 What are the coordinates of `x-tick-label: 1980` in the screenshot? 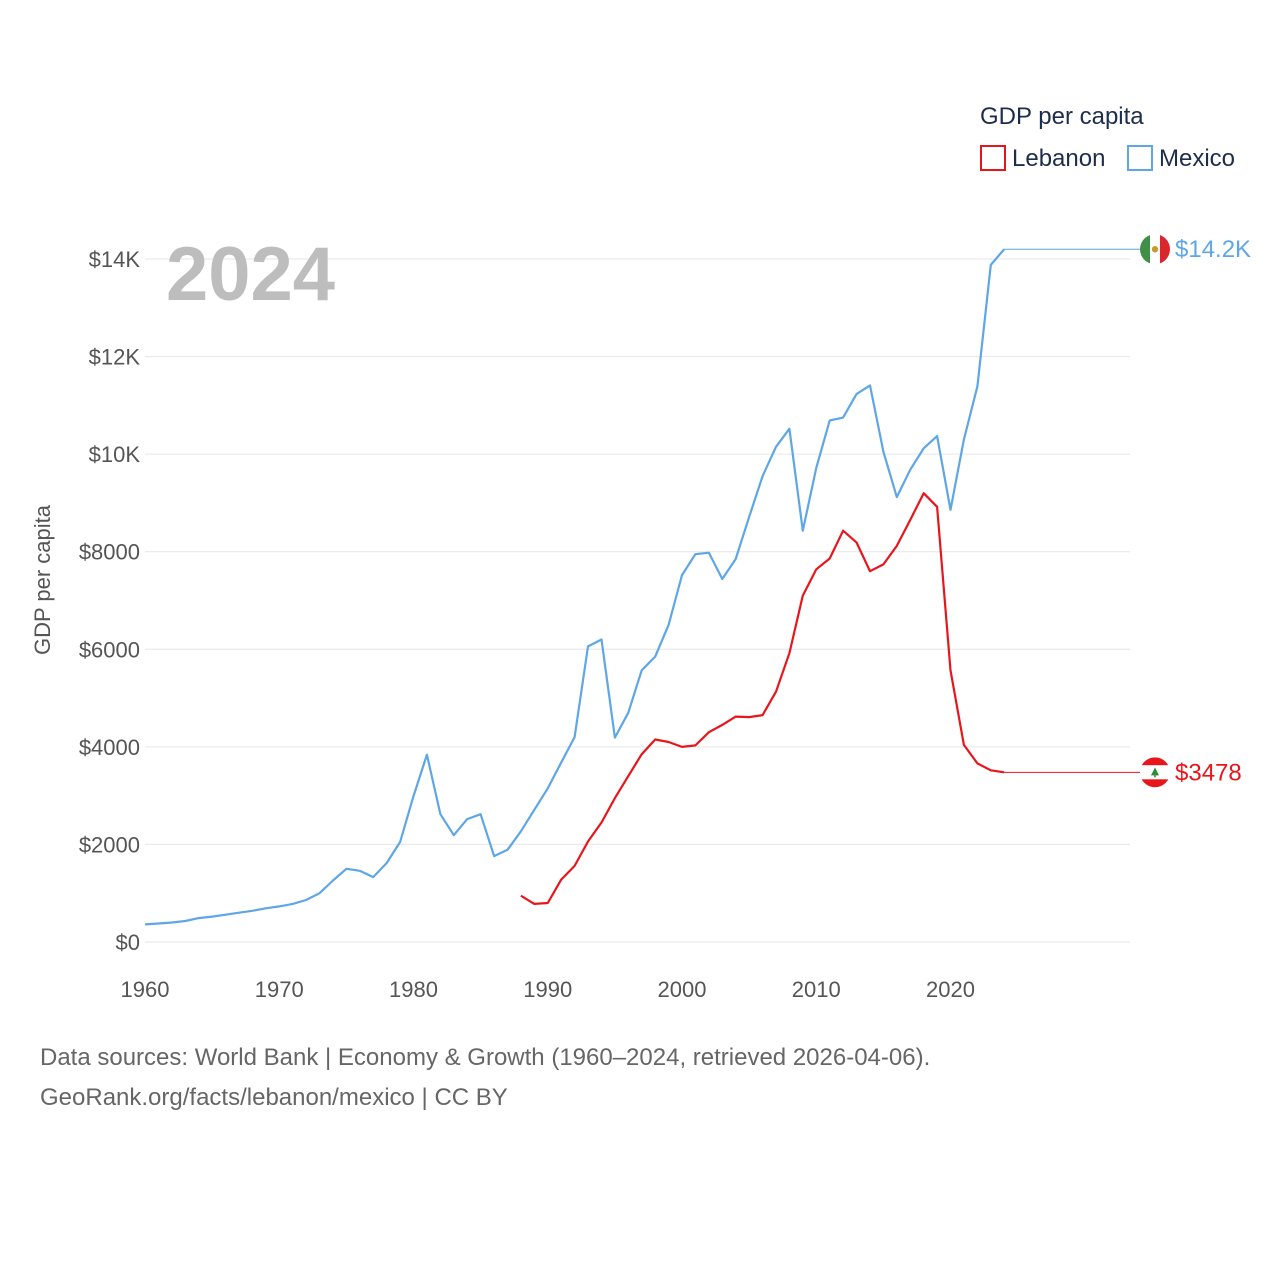 It's located at (413, 989).